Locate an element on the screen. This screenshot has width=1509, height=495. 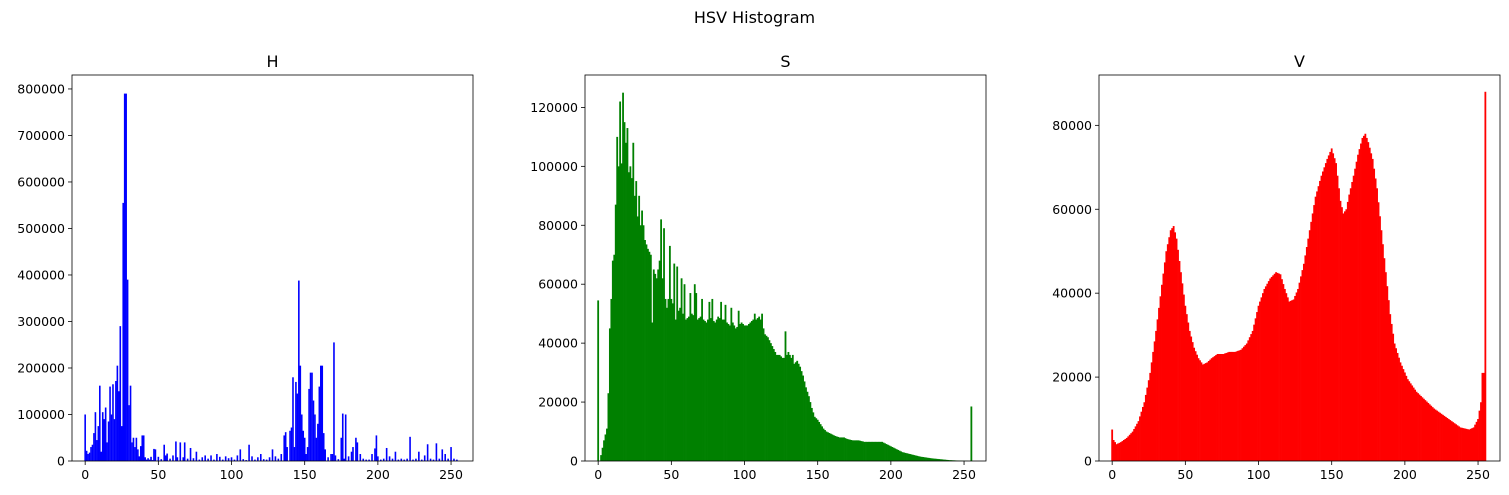
y-tick-label: 200000 is located at coordinates (41, 367).